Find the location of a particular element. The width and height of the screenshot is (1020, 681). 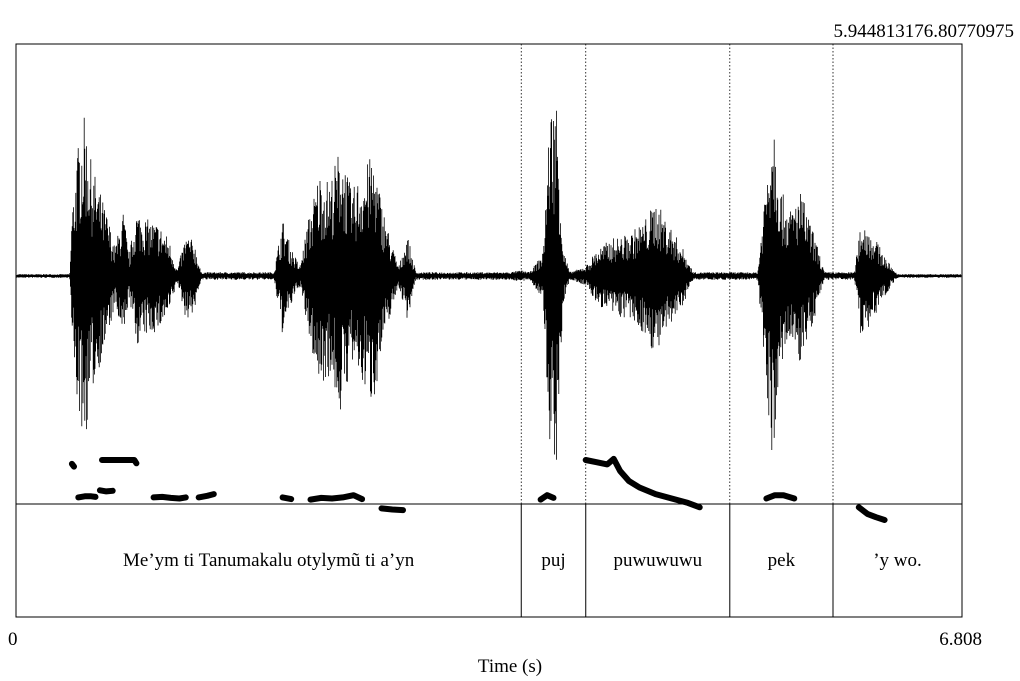

interval-label: puwuwuwu is located at coordinates (658, 560).